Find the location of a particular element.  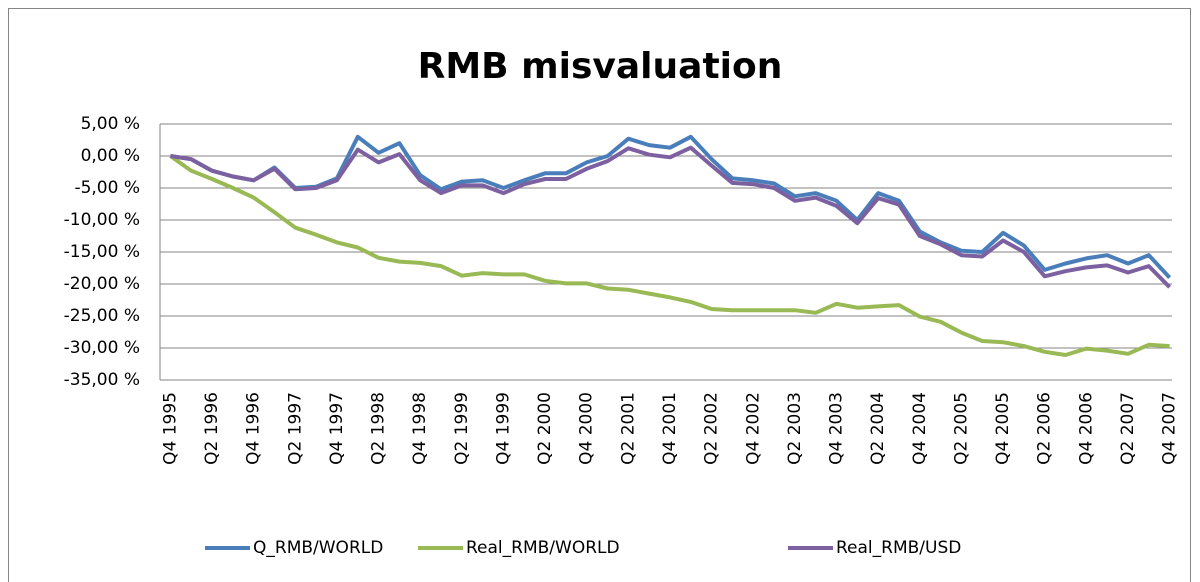

x-tick-label: Q2 2003 is located at coordinates (795, 428).